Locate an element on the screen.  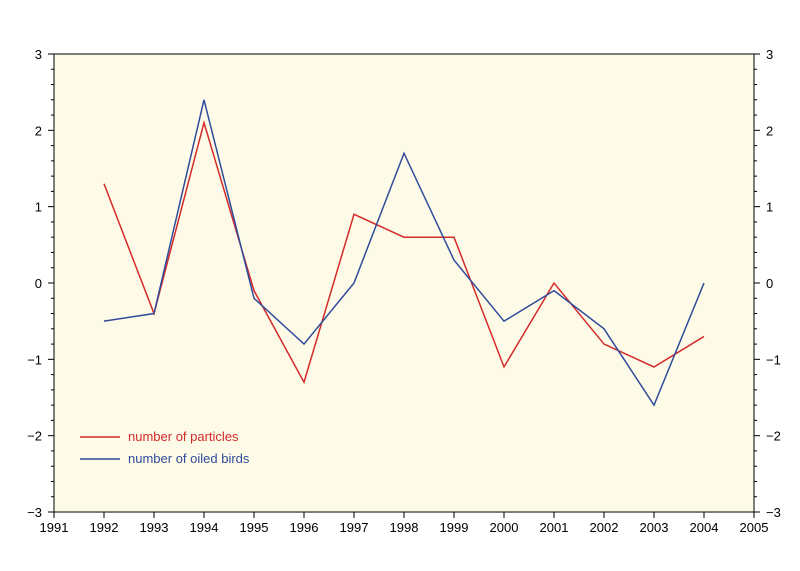
y-tick-label-left: 2 is located at coordinates (38, 130).